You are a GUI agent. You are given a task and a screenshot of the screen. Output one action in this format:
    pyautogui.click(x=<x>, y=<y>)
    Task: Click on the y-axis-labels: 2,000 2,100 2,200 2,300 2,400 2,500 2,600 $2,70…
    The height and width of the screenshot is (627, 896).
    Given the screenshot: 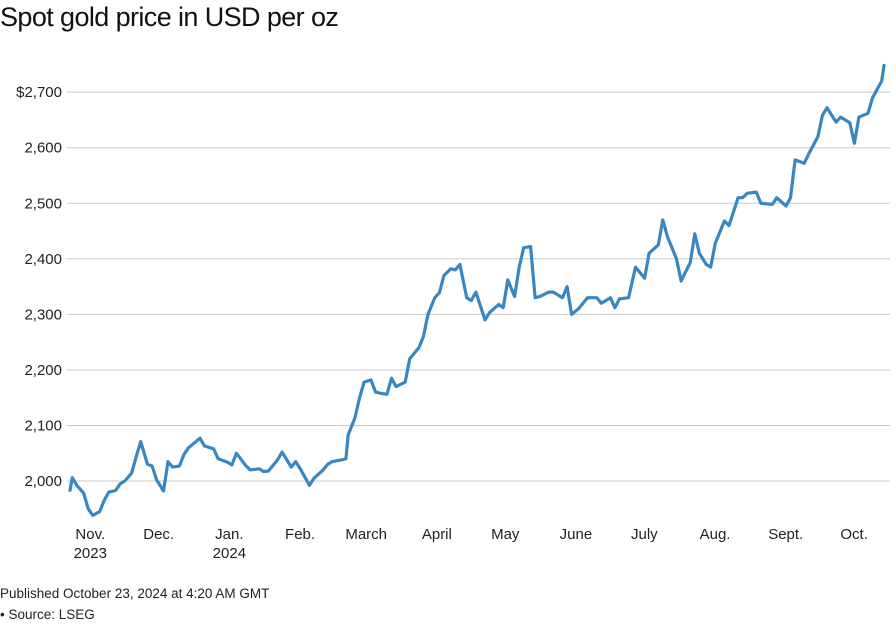 What is the action you would take?
    pyautogui.click(x=39, y=287)
    